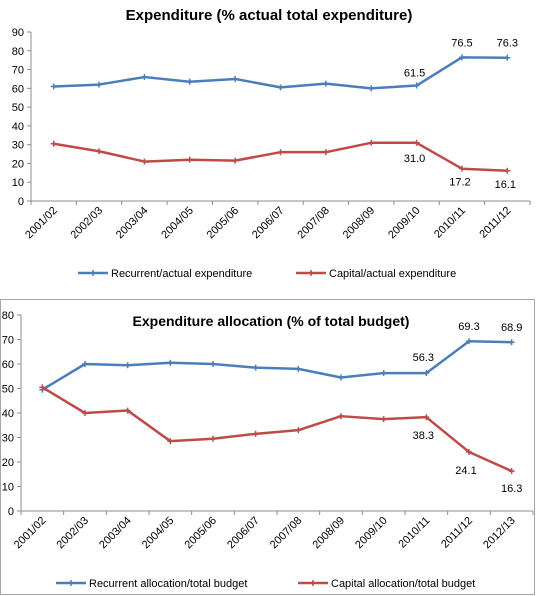 Image resolution: width=537 pixels, height=596 pixels. Describe the element at coordinates (461, 43) in the screenshot. I see `data-label: 76.5` at that location.